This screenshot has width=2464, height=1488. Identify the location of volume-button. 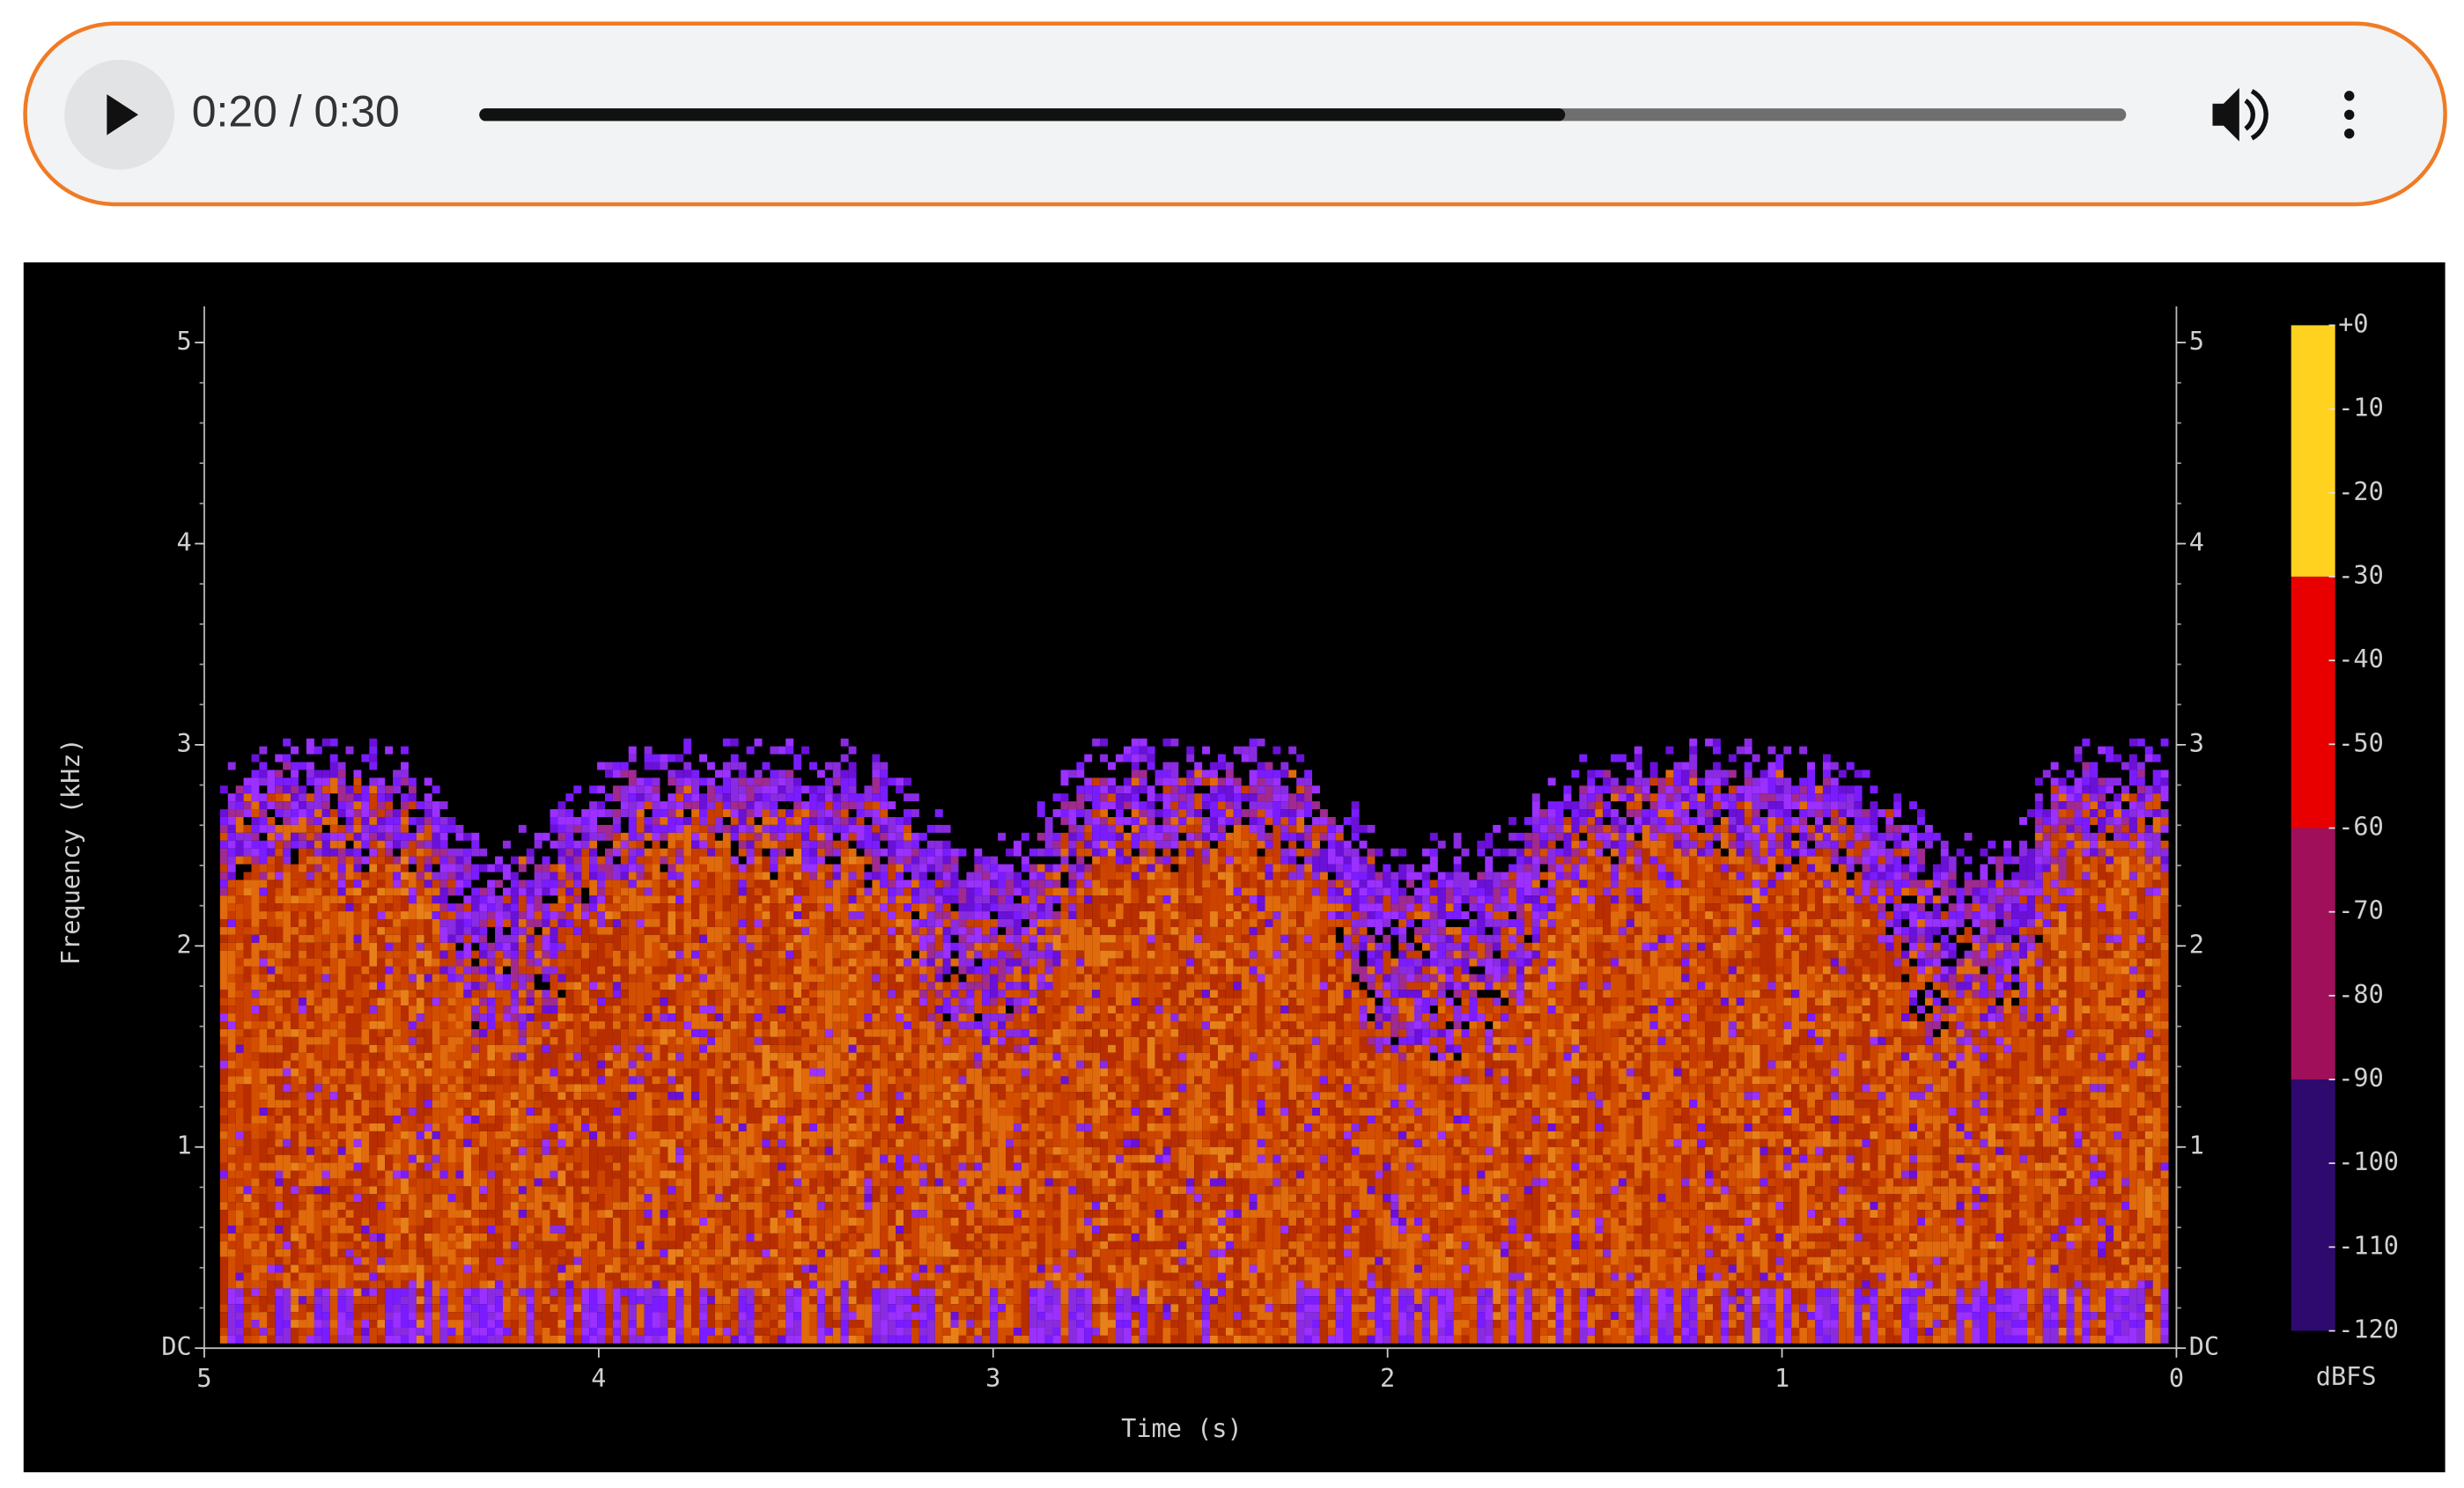
(2240, 114).